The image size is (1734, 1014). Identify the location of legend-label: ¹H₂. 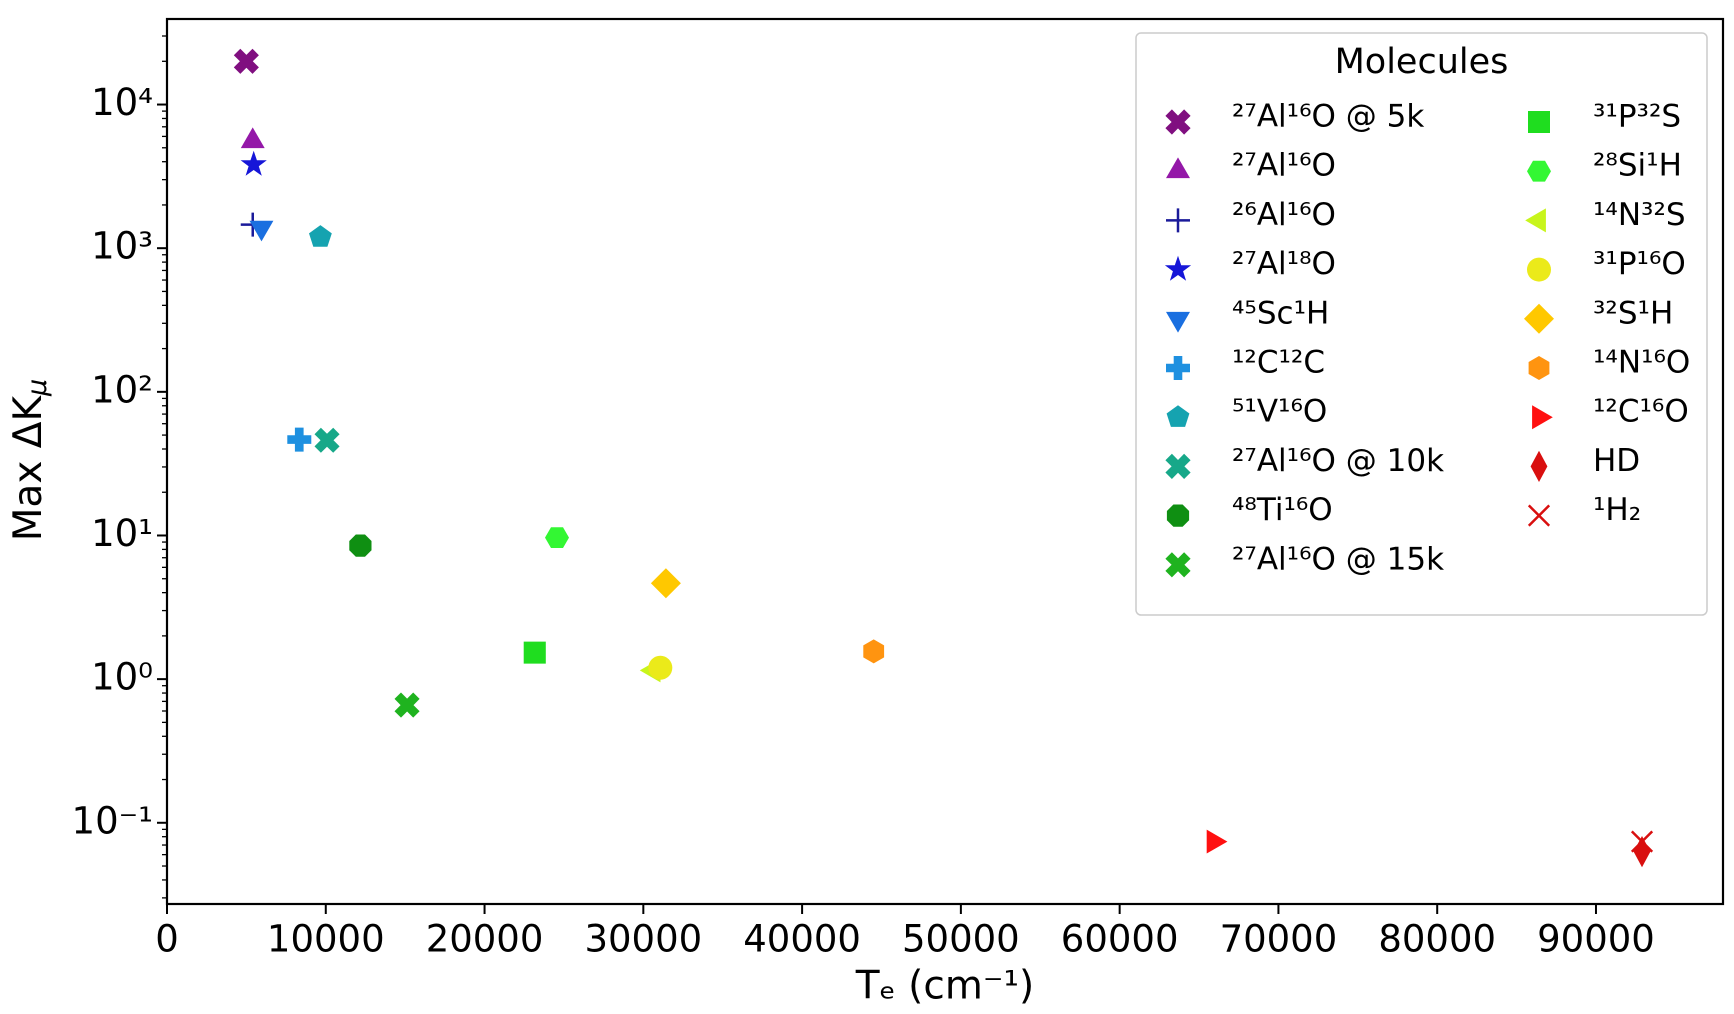
(1617, 510).